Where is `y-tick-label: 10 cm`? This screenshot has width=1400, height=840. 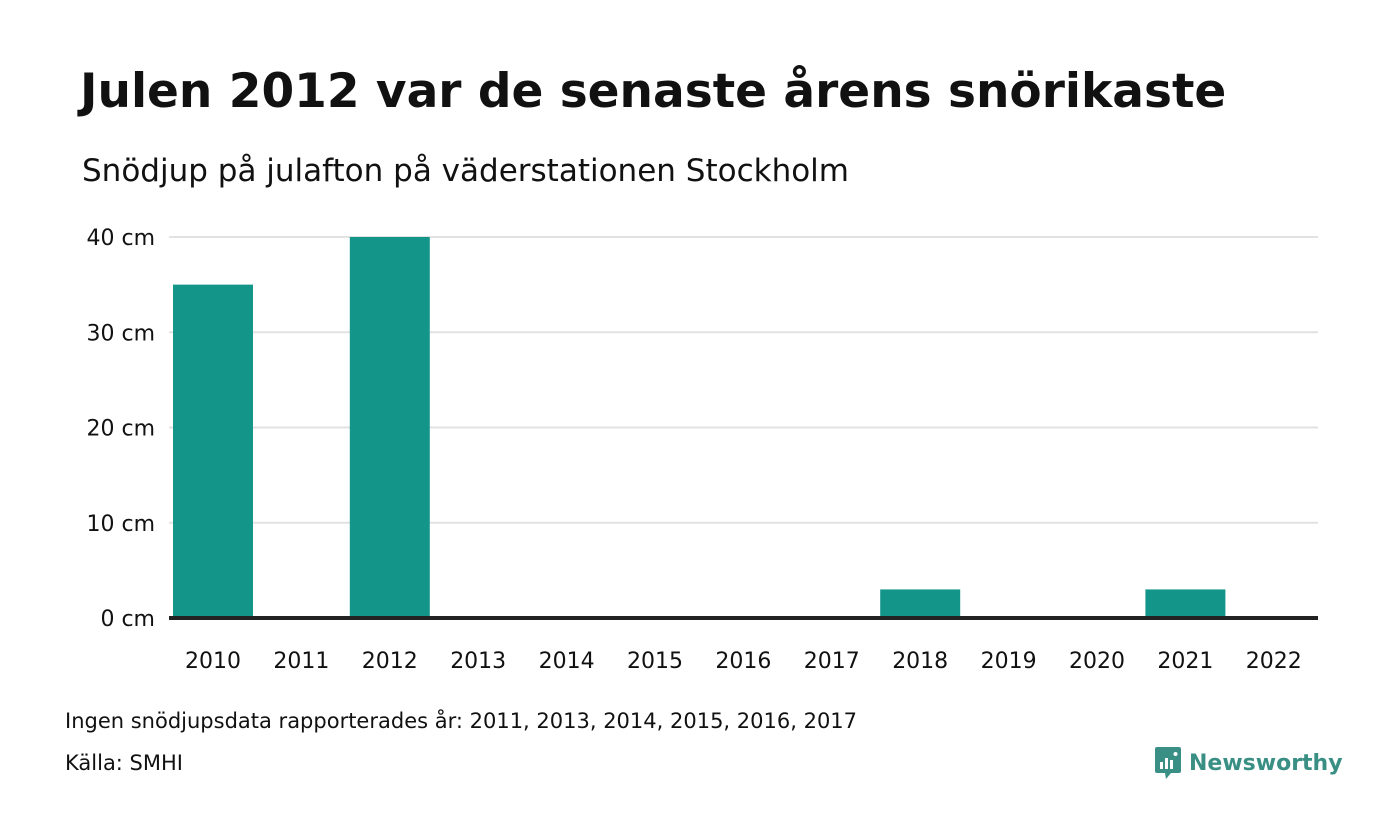
y-tick-label: 10 cm is located at coordinates (120, 524).